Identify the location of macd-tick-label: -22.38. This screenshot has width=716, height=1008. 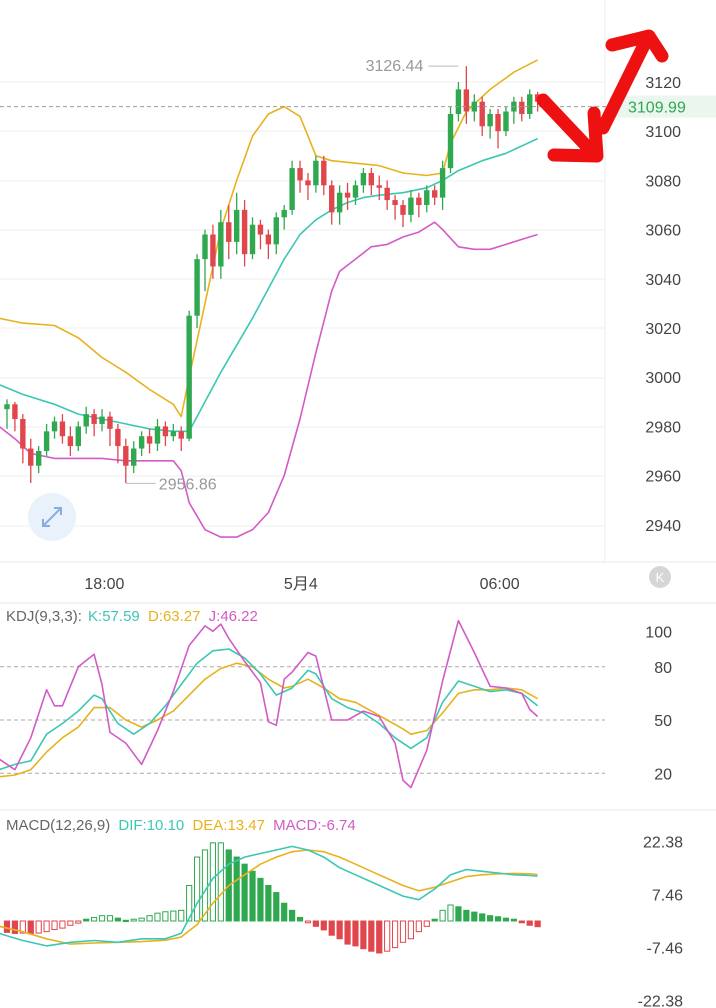
(660, 1001).